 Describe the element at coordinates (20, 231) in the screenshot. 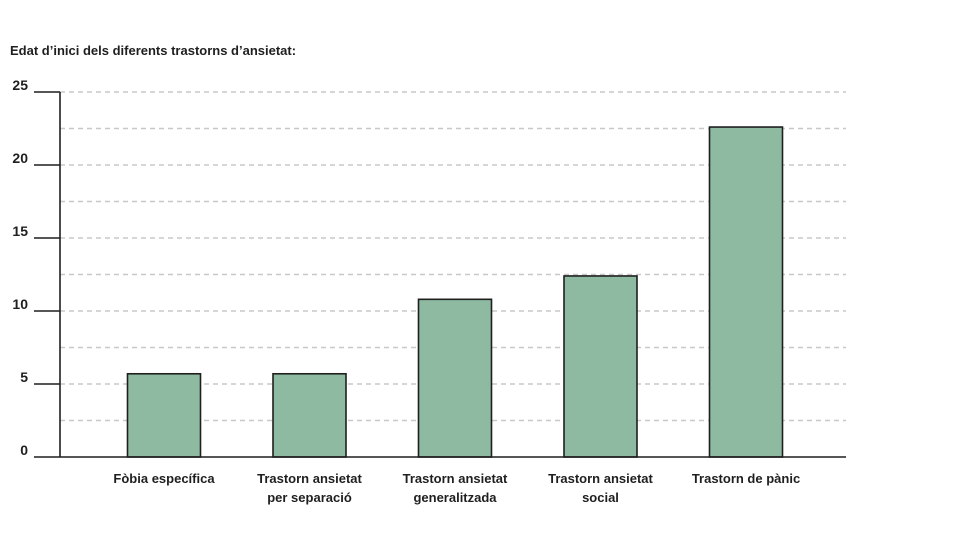

I see `y-tick-label: 15` at that location.